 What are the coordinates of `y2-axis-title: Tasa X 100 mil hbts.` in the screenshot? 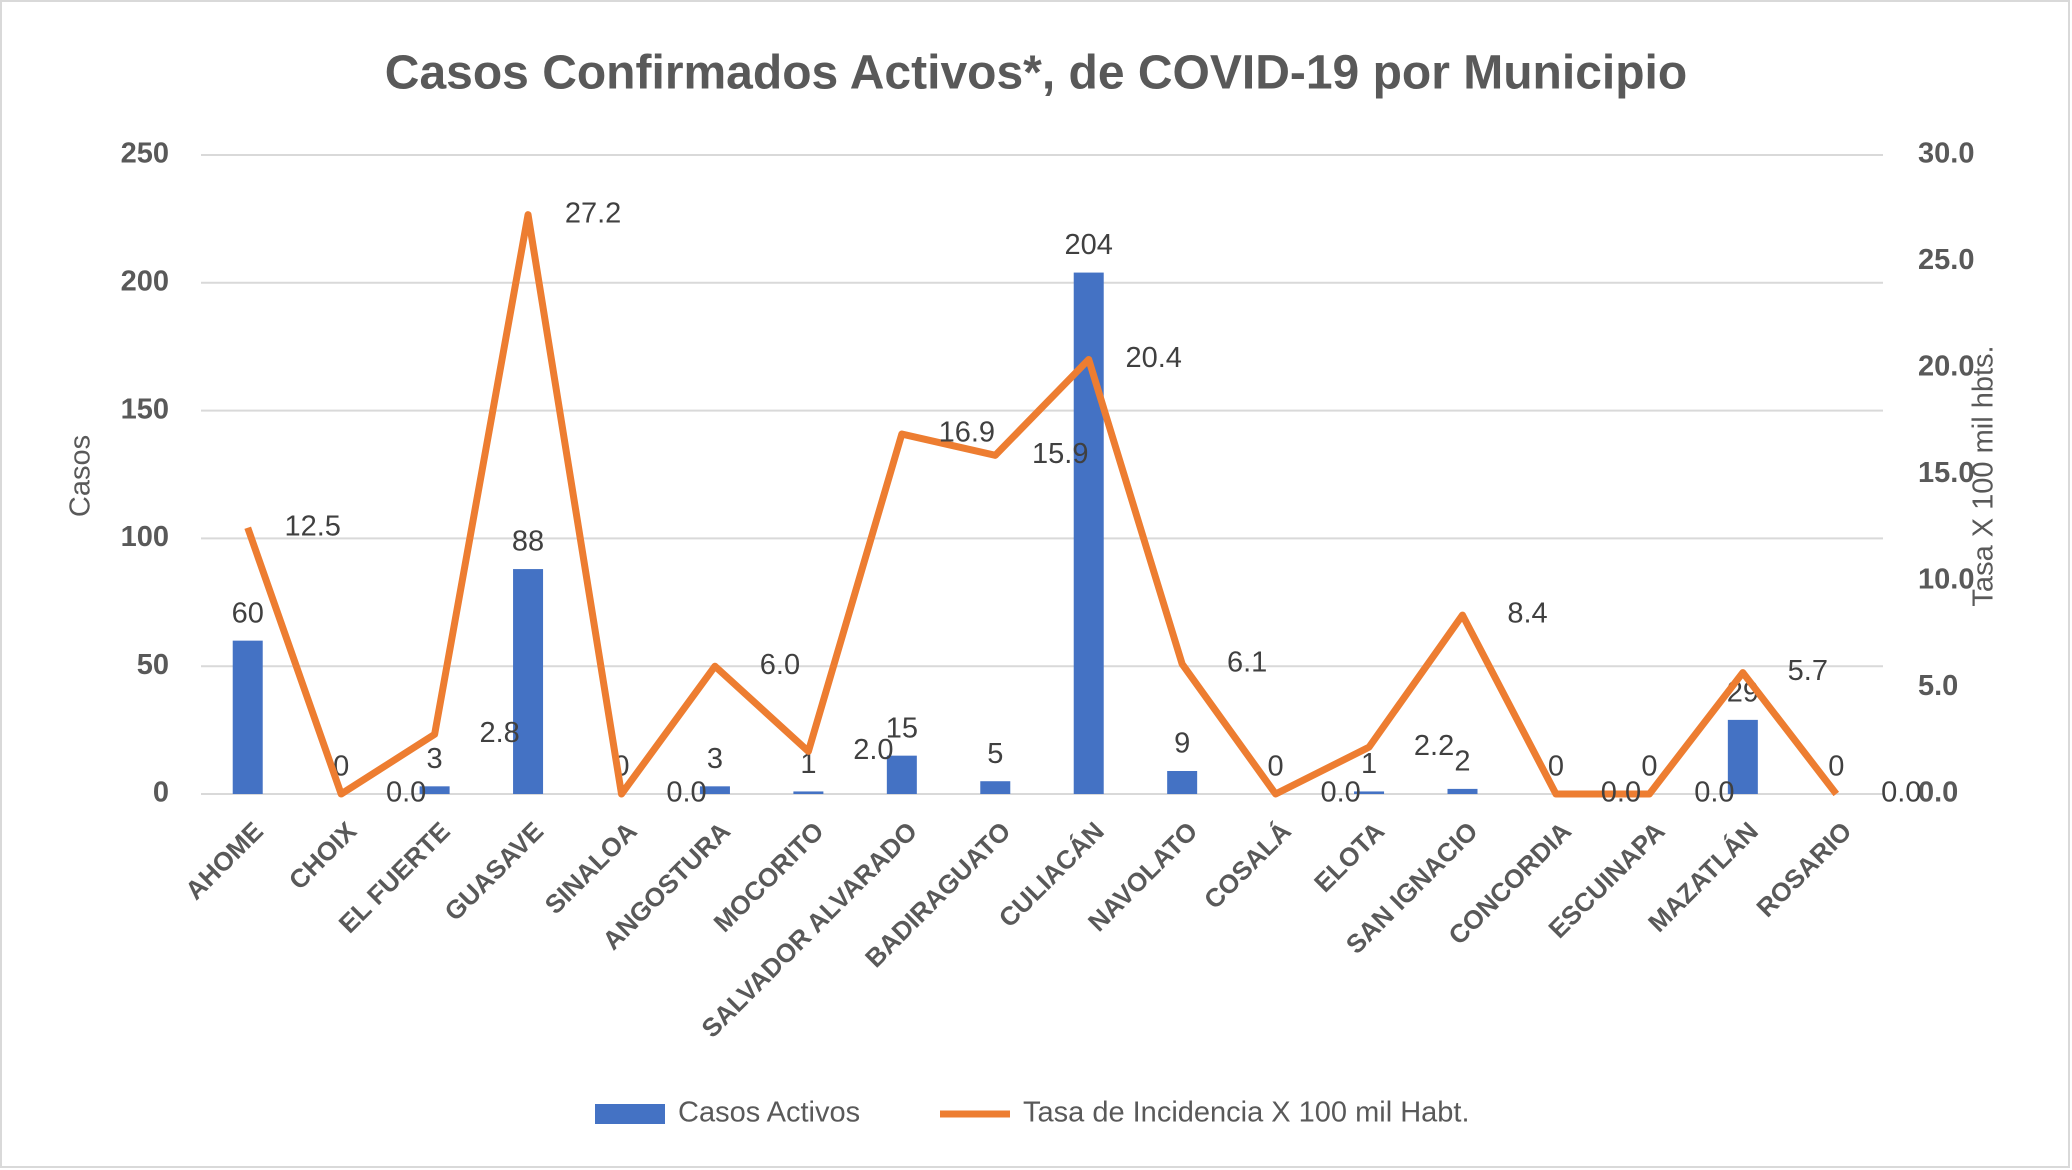 It's located at (1984, 475).